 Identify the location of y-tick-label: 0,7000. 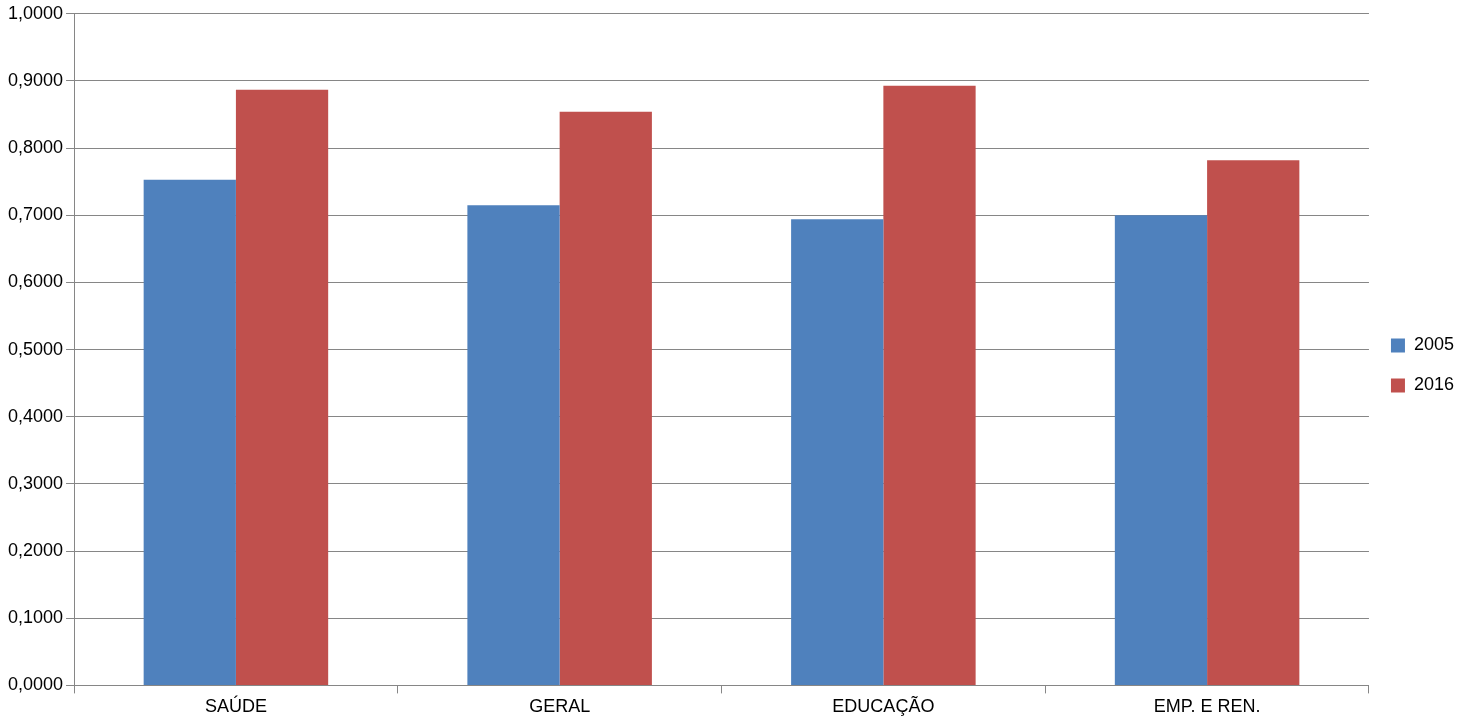
(35, 214).